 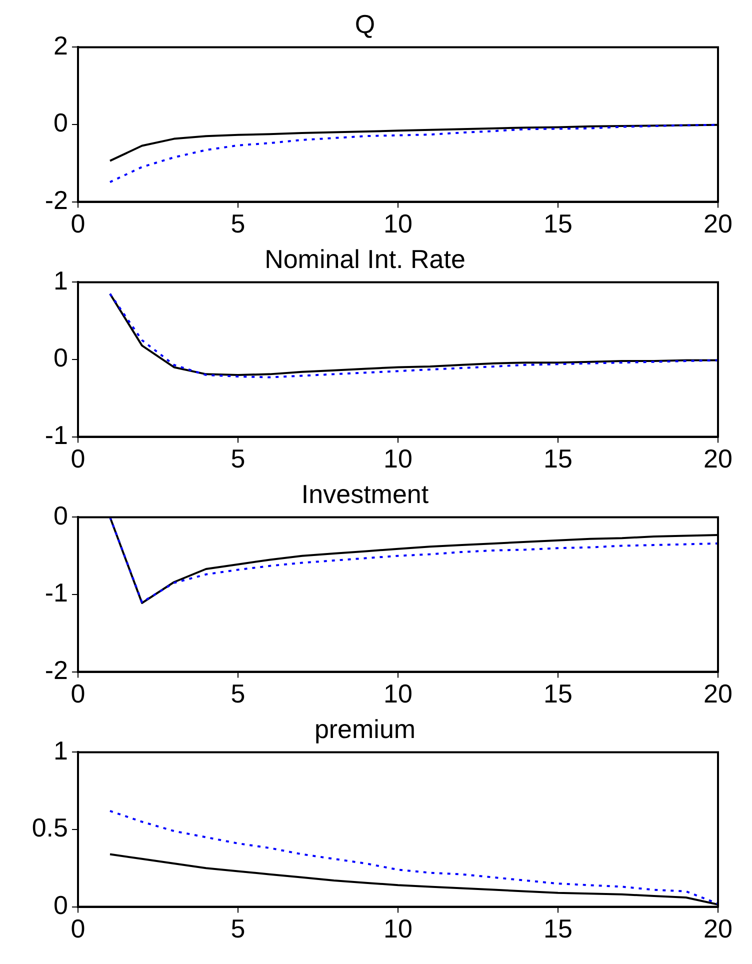 What do you see at coordinates (50, 827) in the screenshot?
I see `y-tick-label: 0.5` at bounding box center [50, 827].